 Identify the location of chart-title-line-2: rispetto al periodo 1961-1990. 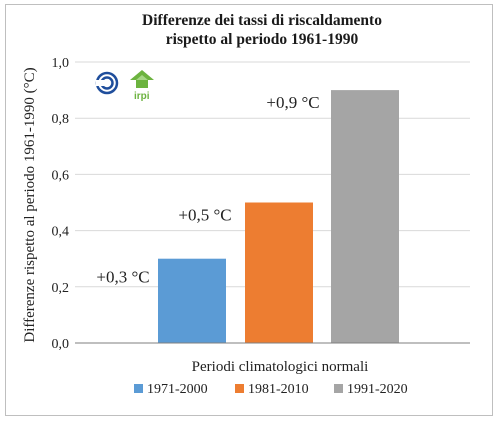
(262, 39).